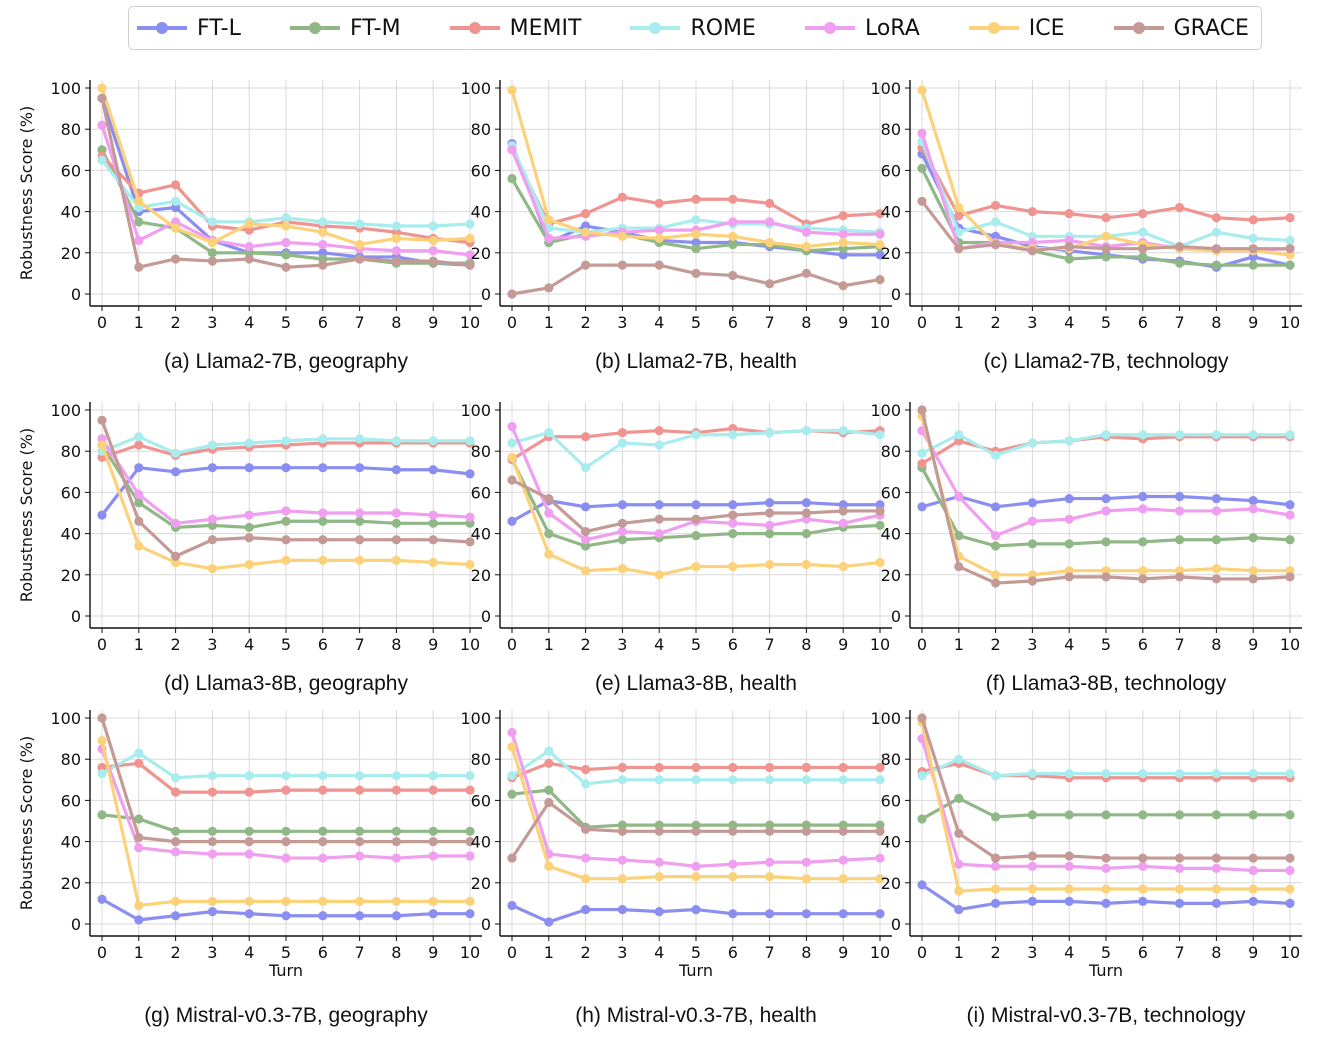 The height and width of the screenshot is (1045, 1320). I want to click on x-tick-label: 0, so click(922, 644).